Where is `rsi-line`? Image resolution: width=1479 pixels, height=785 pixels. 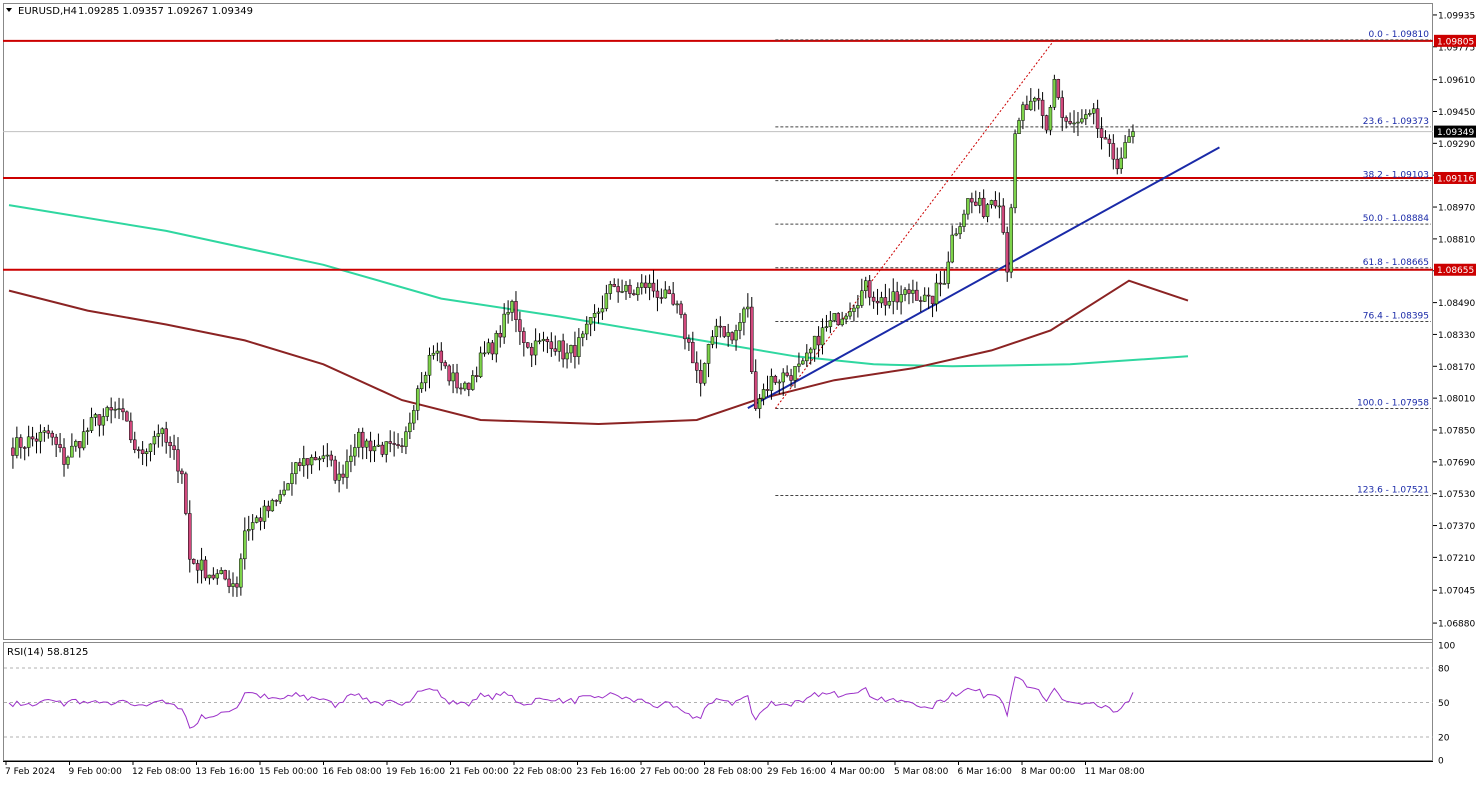 rsi-line is located at coordinates (571, 702).